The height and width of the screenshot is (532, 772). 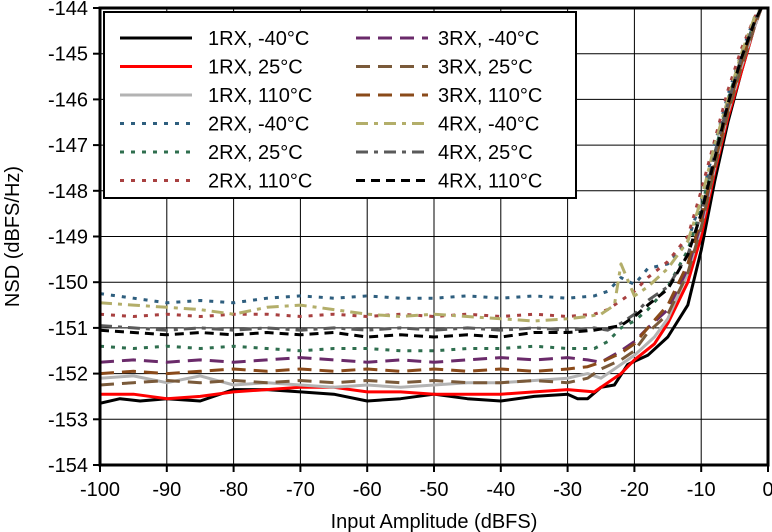 What do you see at coordinates (500, 490) in the screenshot?
I see `x-tick-label: -40` at bounding box center [500, 490].